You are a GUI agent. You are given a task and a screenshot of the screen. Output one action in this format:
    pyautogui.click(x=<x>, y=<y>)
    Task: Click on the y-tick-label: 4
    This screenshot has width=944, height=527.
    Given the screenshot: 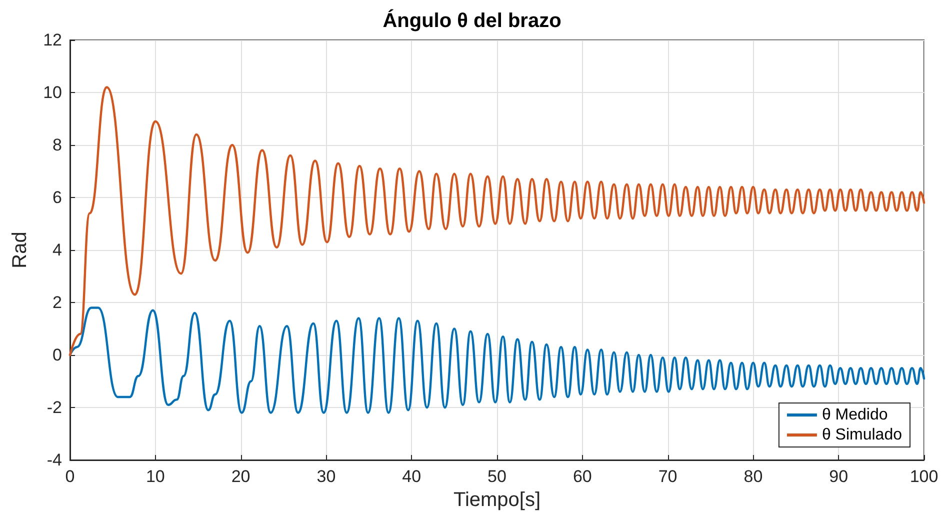 What is the action you would take?
    pyautogui.click(x=57, y=250)
    